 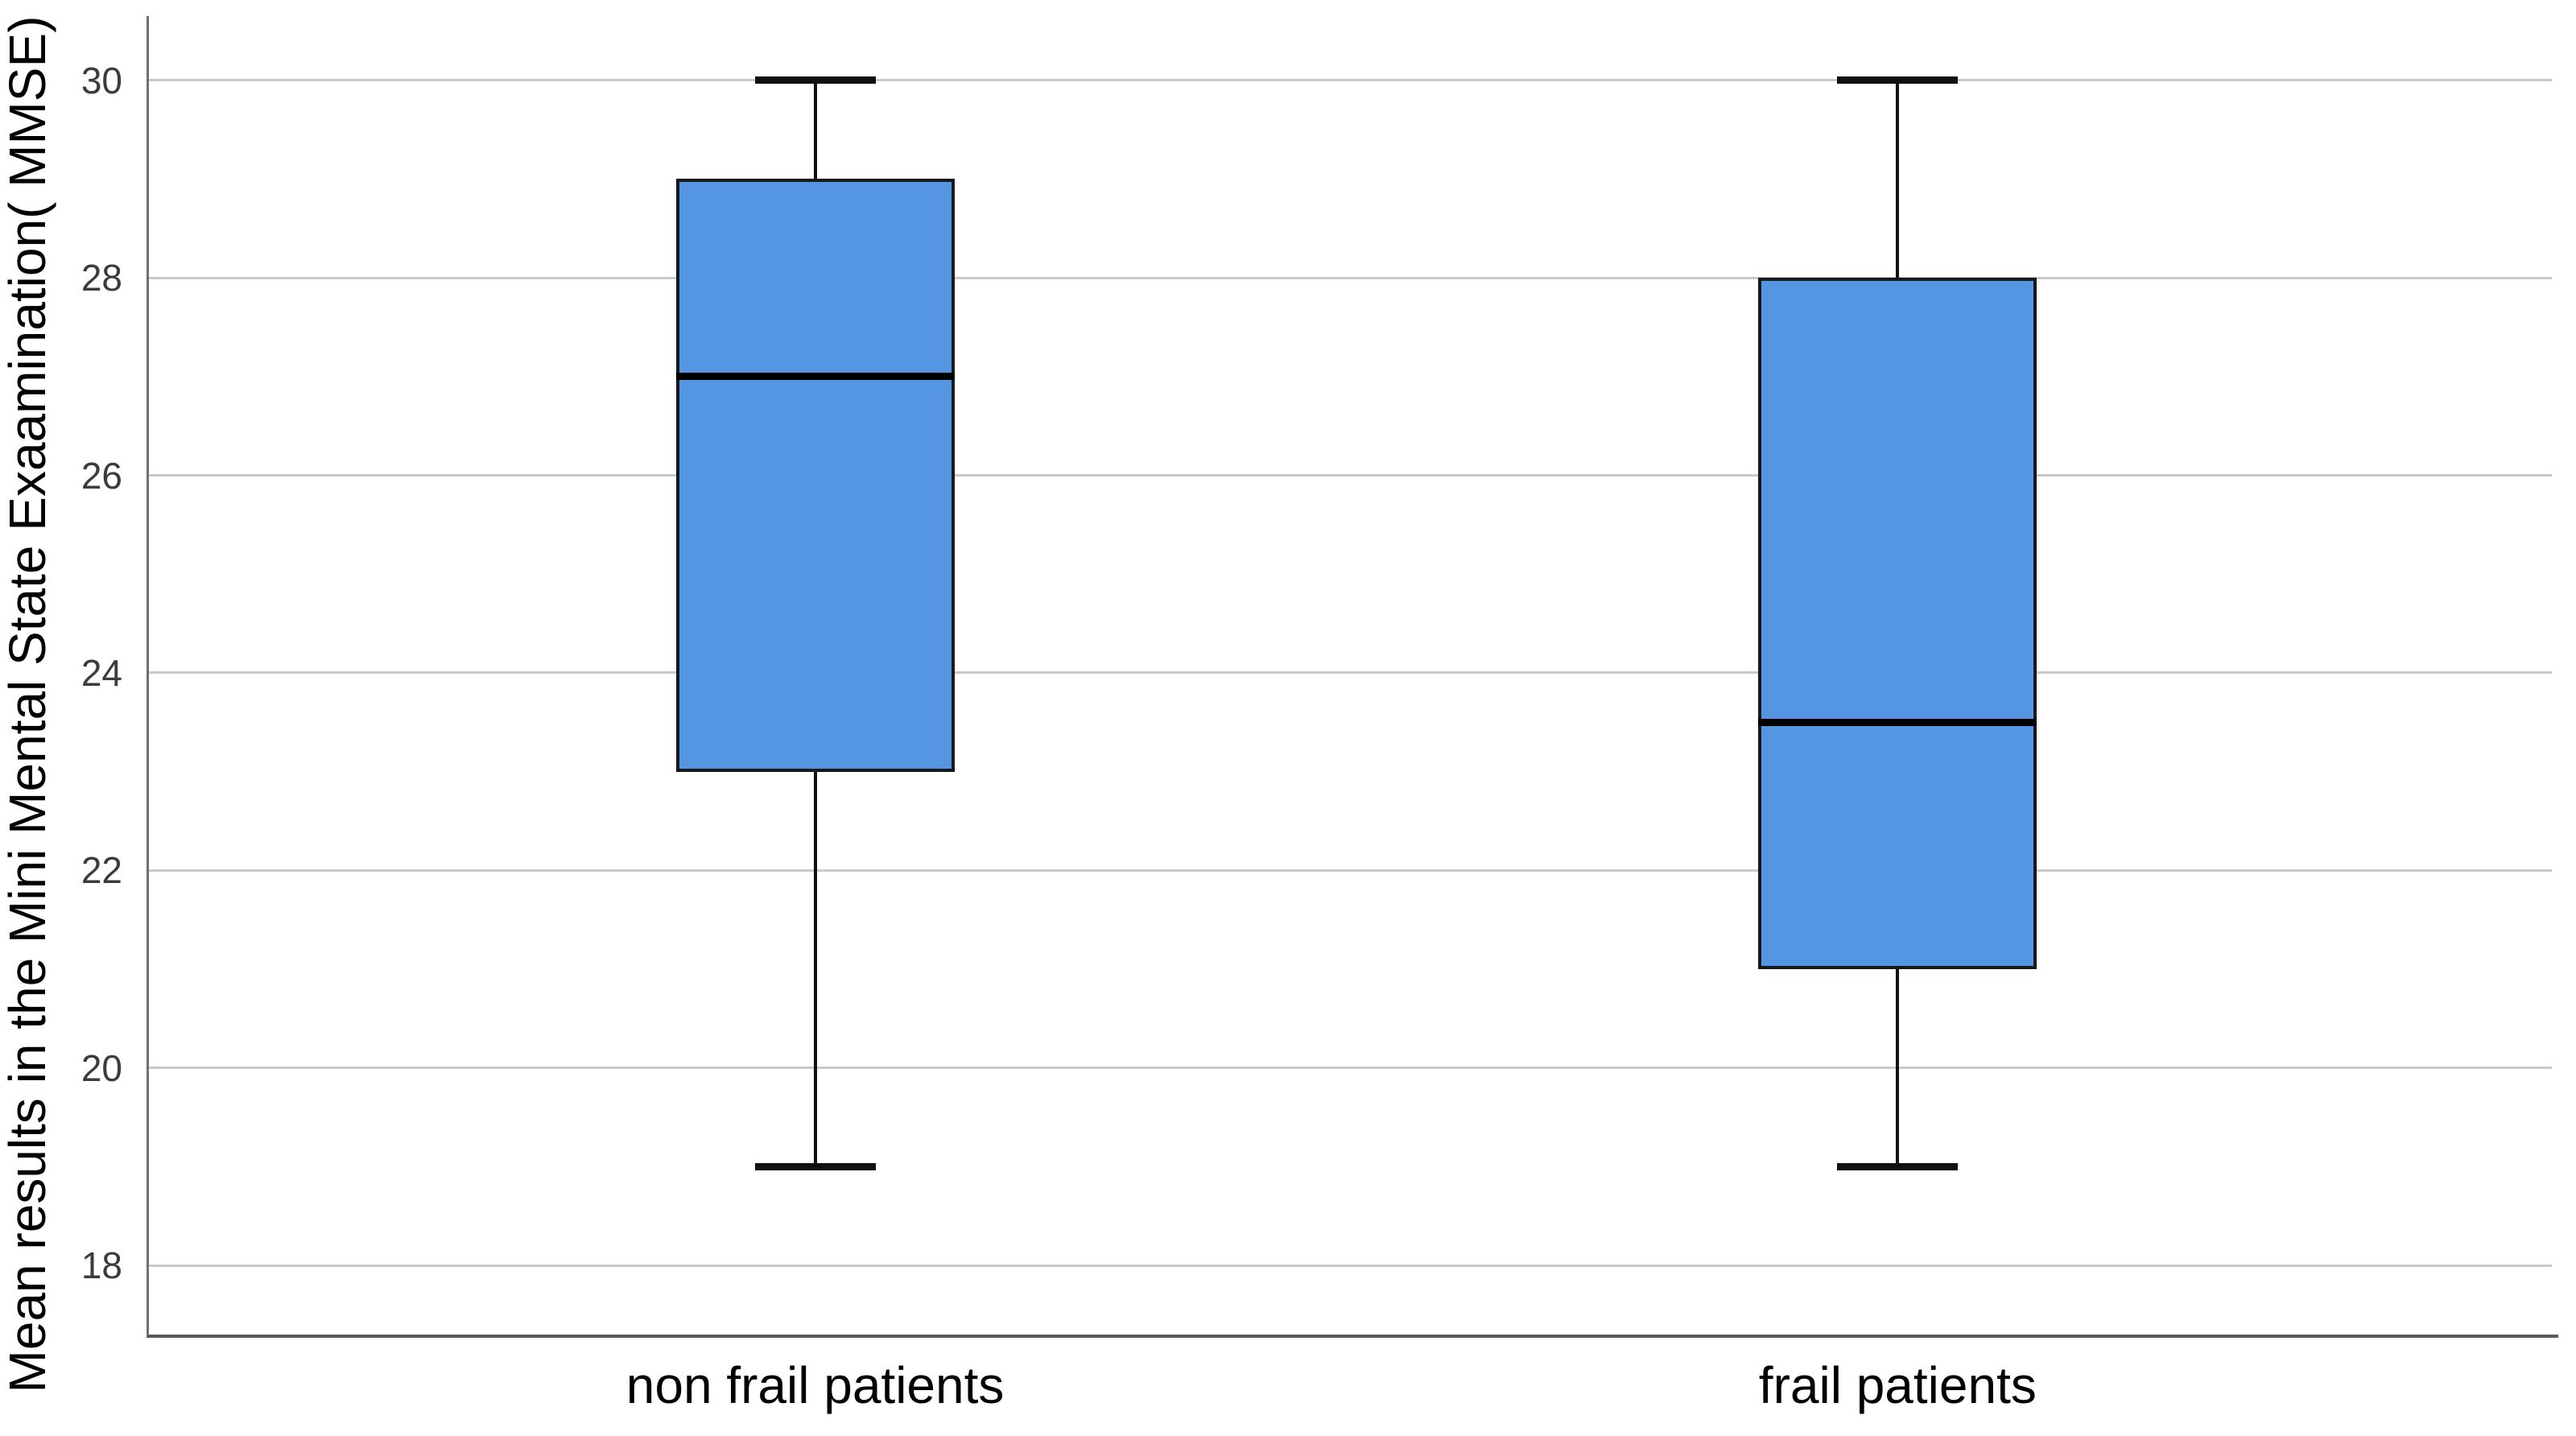 I want to click on y-tick-label: 20, so click(x=101, y=1067).